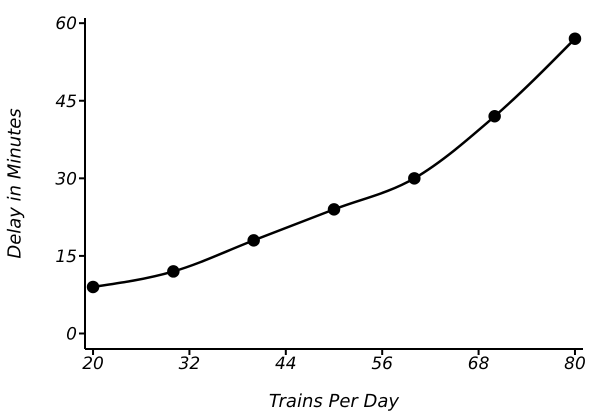  What do you see at coordinates (71, 334) in the screenshot?
I see `y-tick-label: 0` at bounding box center [71, 334].